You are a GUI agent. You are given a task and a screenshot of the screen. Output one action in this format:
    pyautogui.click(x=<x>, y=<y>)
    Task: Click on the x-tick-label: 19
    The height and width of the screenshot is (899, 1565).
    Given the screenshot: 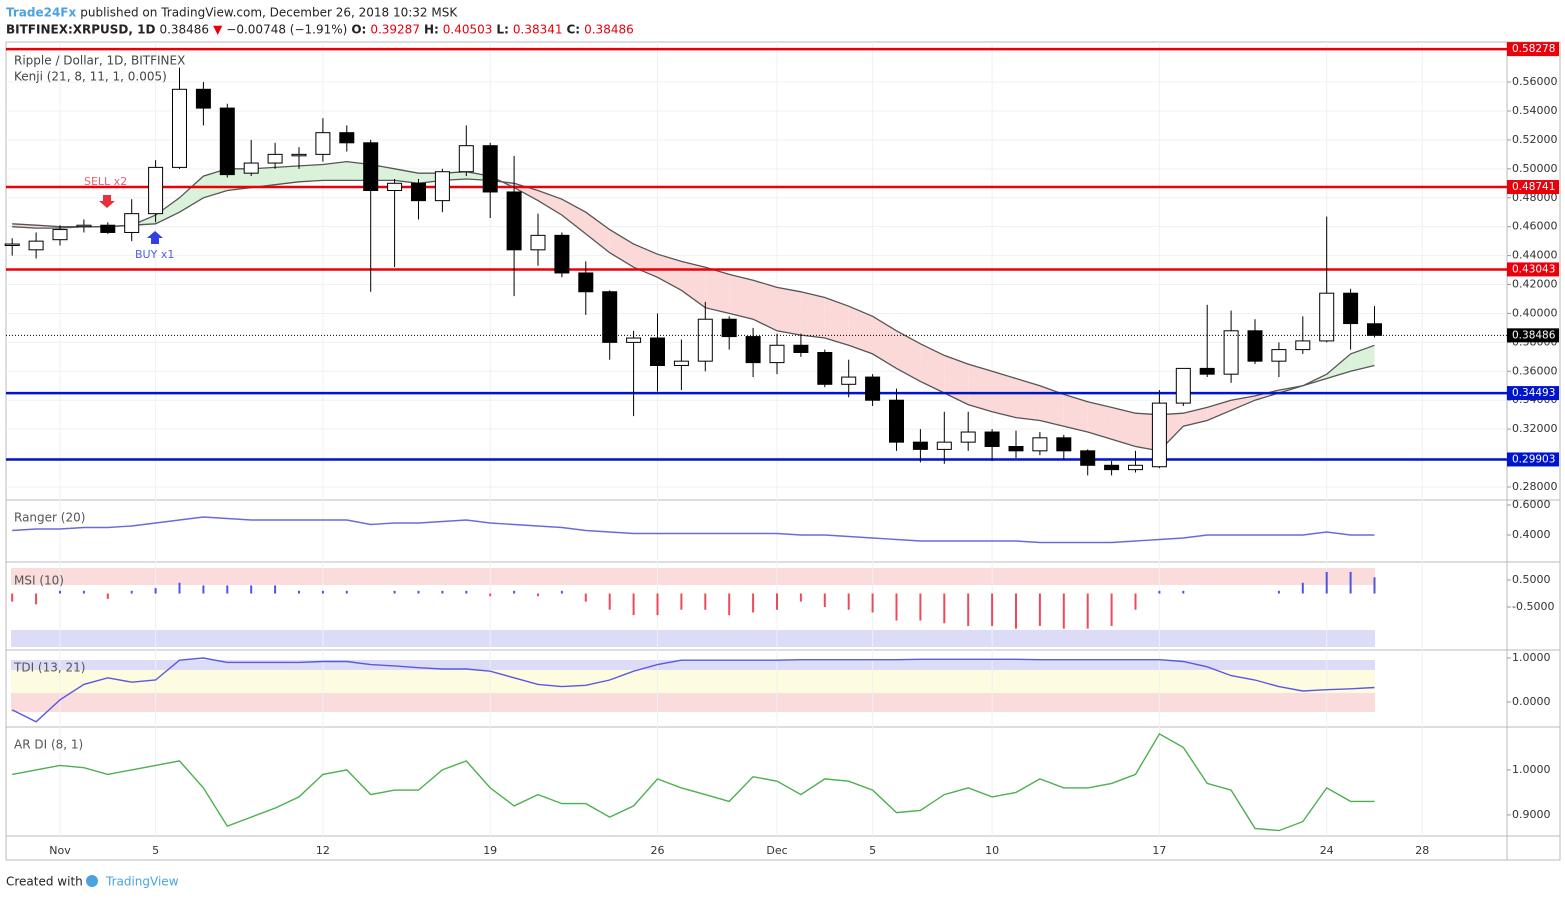 What is the action you would take?
    pyautogui.click(x=490, y=850)
    